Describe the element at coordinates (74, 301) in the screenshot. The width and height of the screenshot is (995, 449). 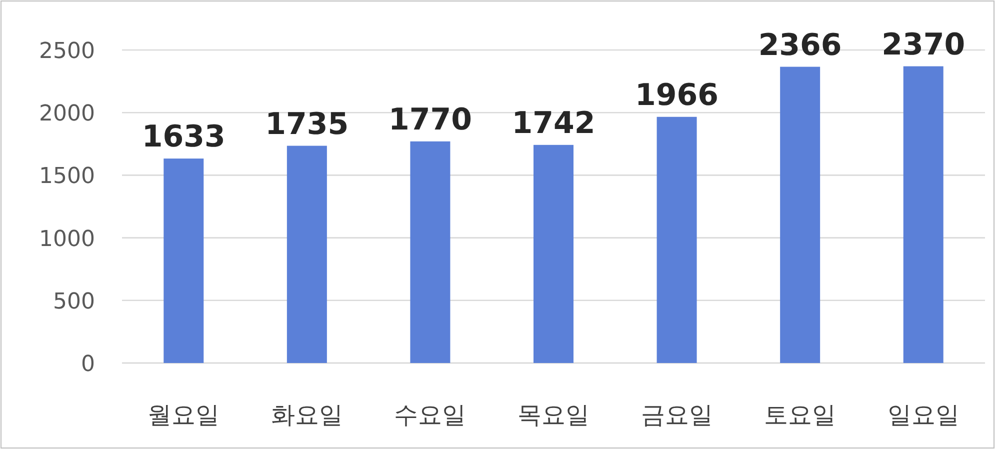
I see `y-tick-label: 500` at that location.